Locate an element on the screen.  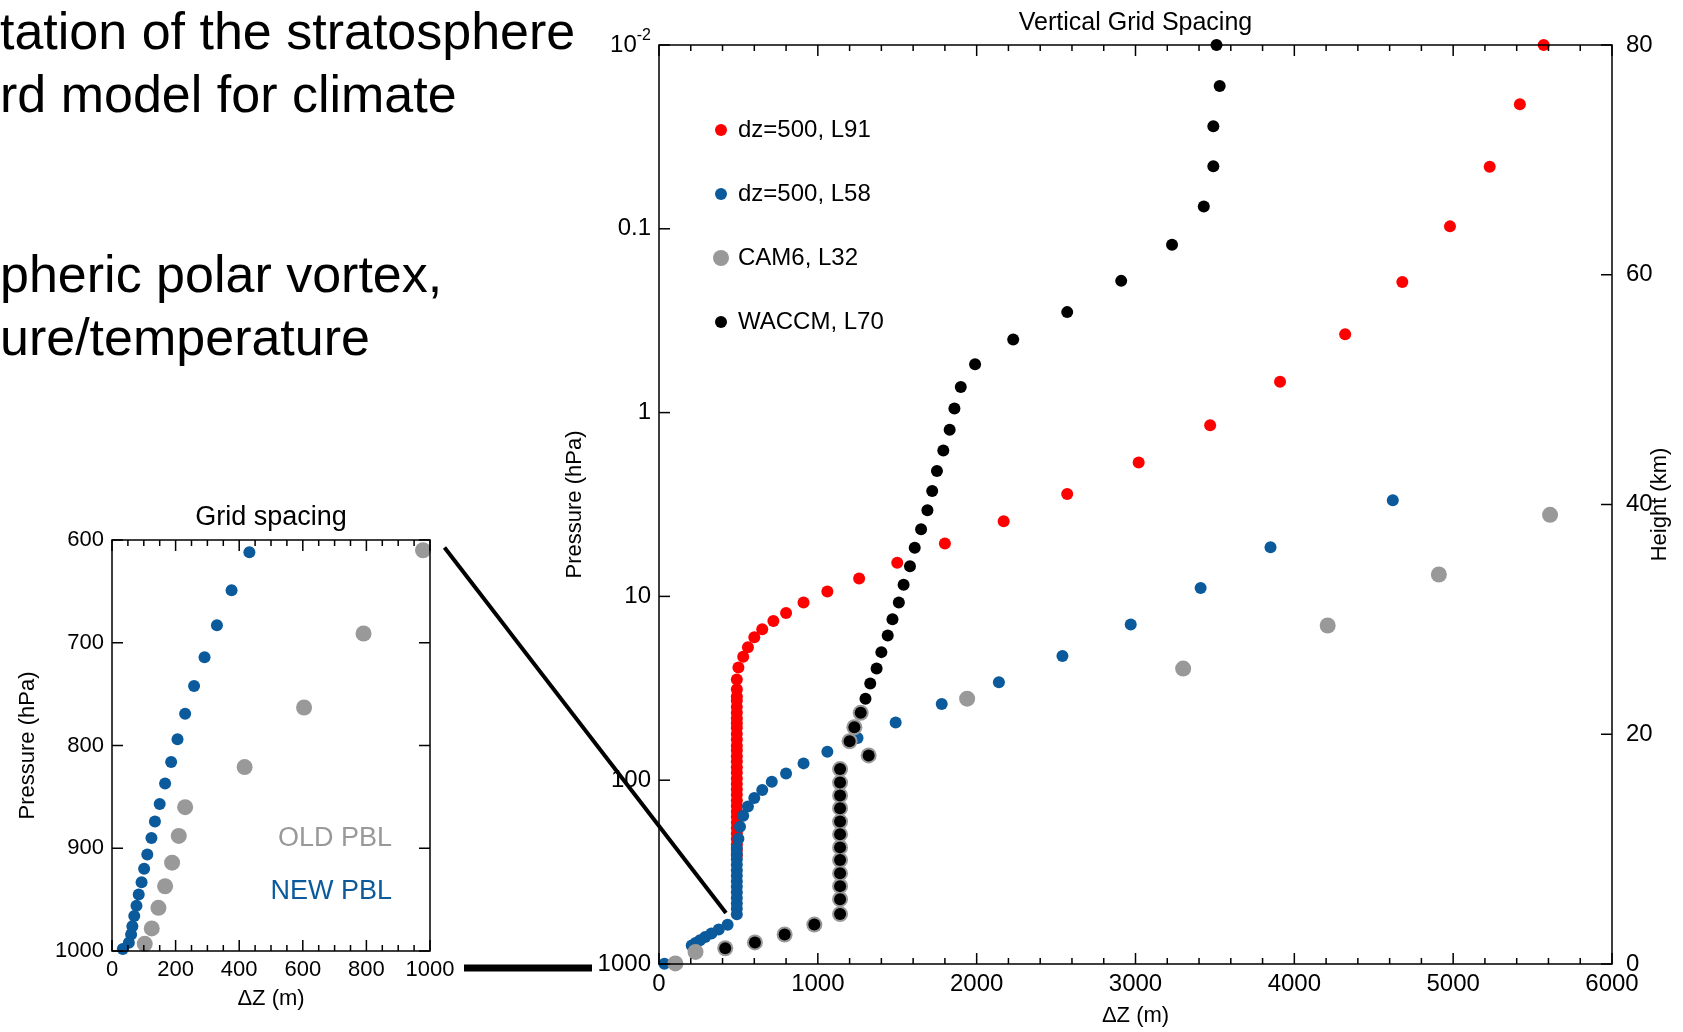
text: OLD PBL is located at coordinates (335, 837).